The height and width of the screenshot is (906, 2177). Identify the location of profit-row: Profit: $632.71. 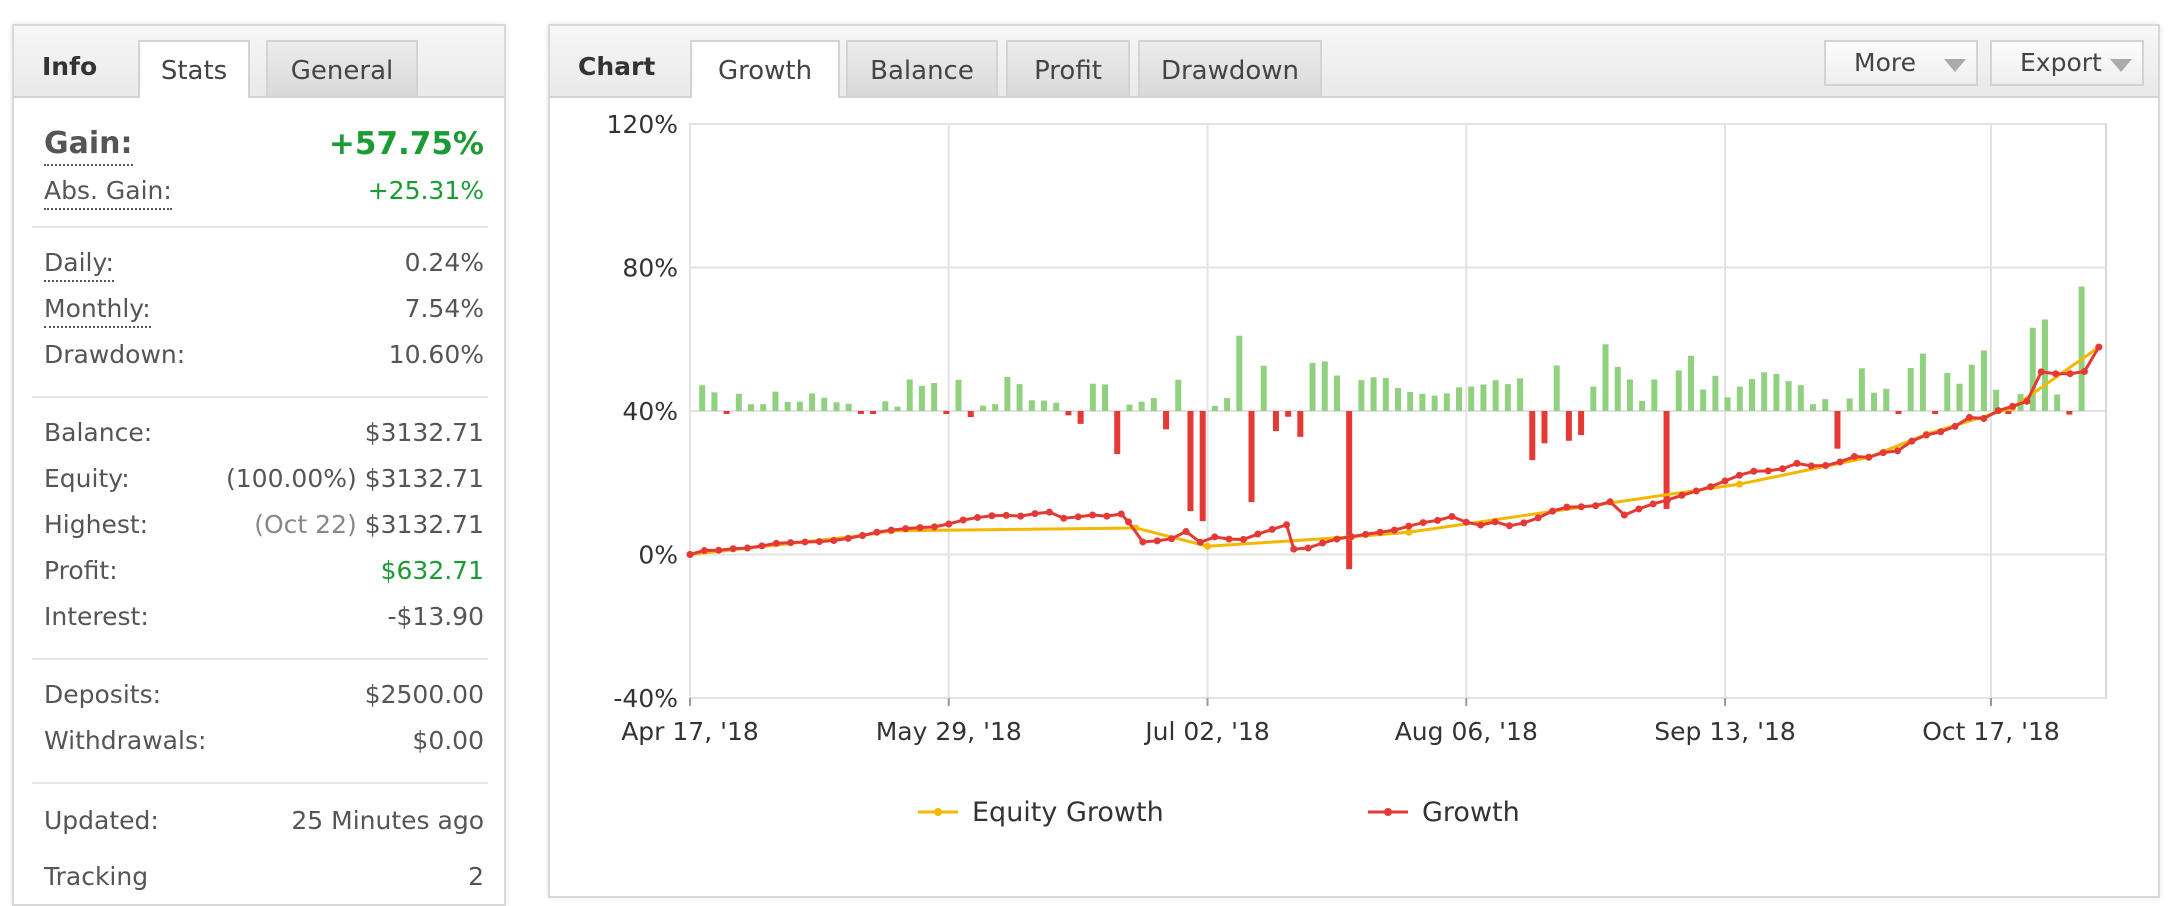
(264, 574).